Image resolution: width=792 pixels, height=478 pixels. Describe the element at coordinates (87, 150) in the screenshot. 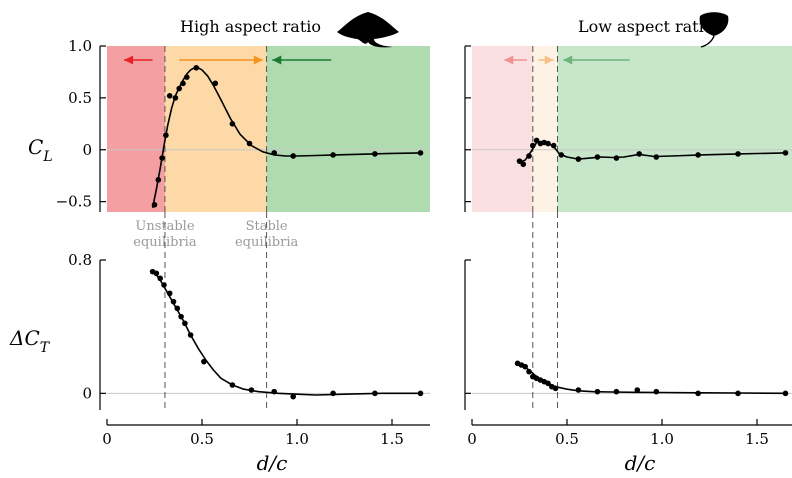

I see `y-tick-label-2: 0` at that location.